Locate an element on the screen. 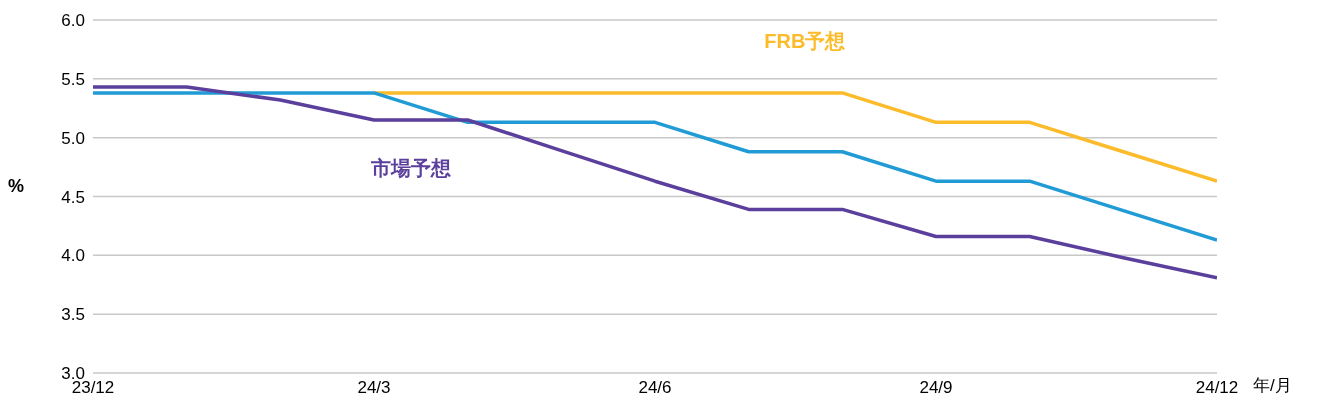 Image resolution: width=1324 pixels, height=413 pixels. y-tick-label: 4.5 is located at coordinates (73, 197).